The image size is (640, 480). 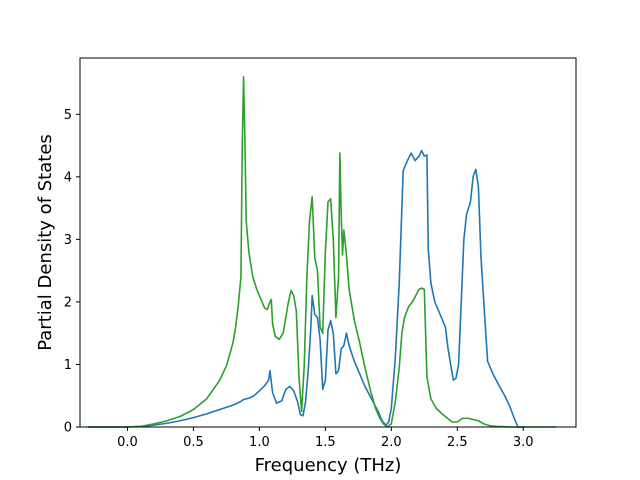 What do you see at coordinates (325, 442) in the screenshot?
I see `x-tick-label: 1.5` at bounding box center [325, 442].